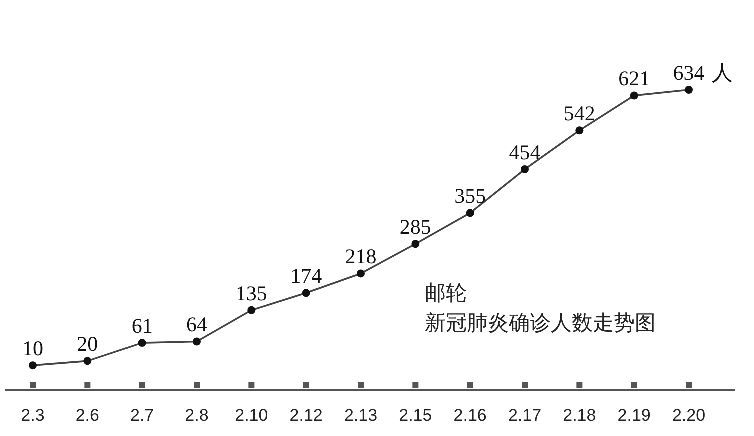  I want to click on x-tick-label: 2.12, so click(306, 415).